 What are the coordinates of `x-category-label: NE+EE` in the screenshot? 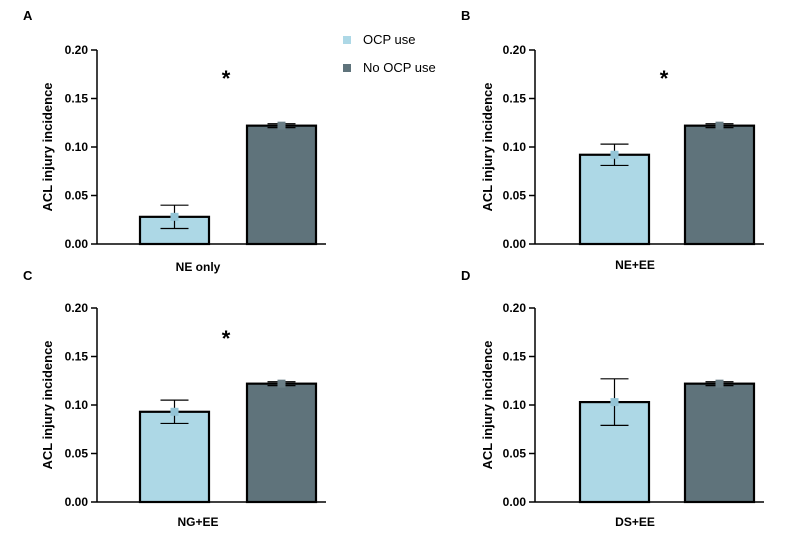 It's located at (635, 265).